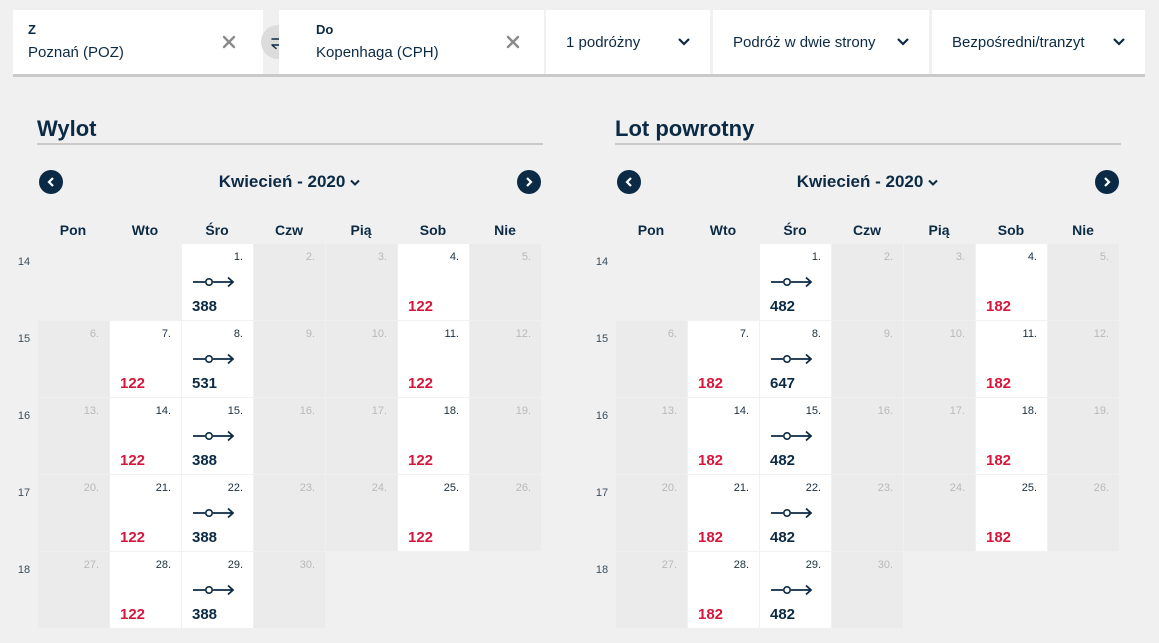 The width and height of the screenshot is (1159, 643). Describe the element at coordinates (1101, 334) in the screenshot. I see `day-number: 12.` at that location.